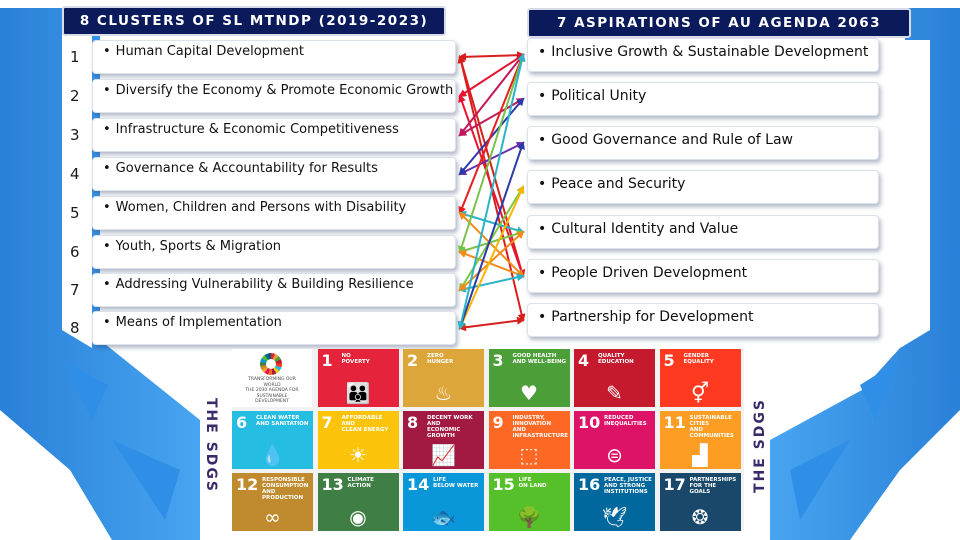 The image size is (960, 540). Describe the element at coordinates (674, 484) in the screenshot. I see `sdg-number: 17` at that location.